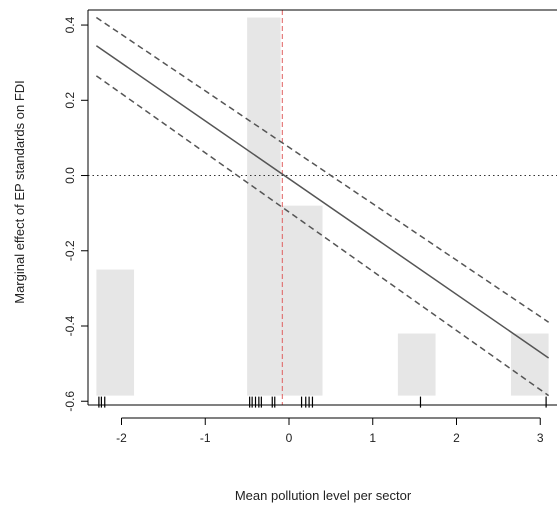 The height and width of the screenshot is (512, 557). I want to click on y-tick-label-2: -0.2, so click(70, 250).